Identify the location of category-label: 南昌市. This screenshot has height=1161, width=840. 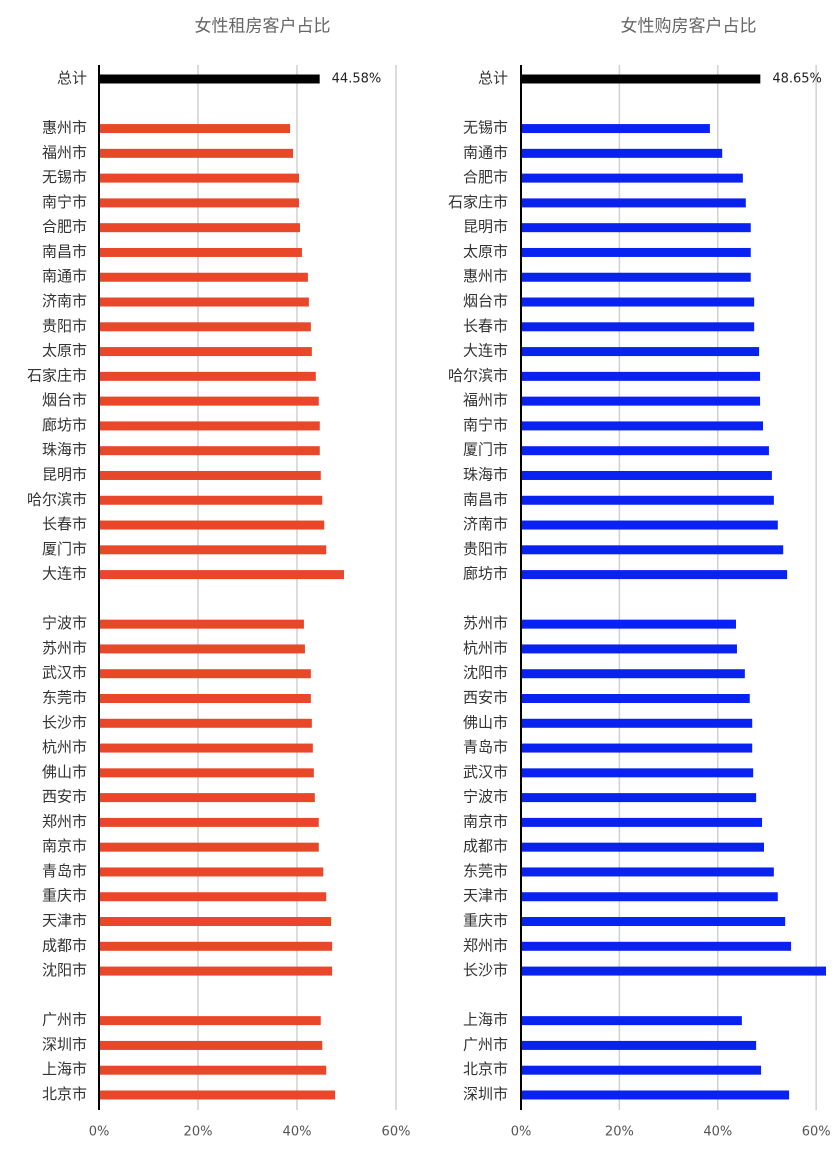
(64, 251).